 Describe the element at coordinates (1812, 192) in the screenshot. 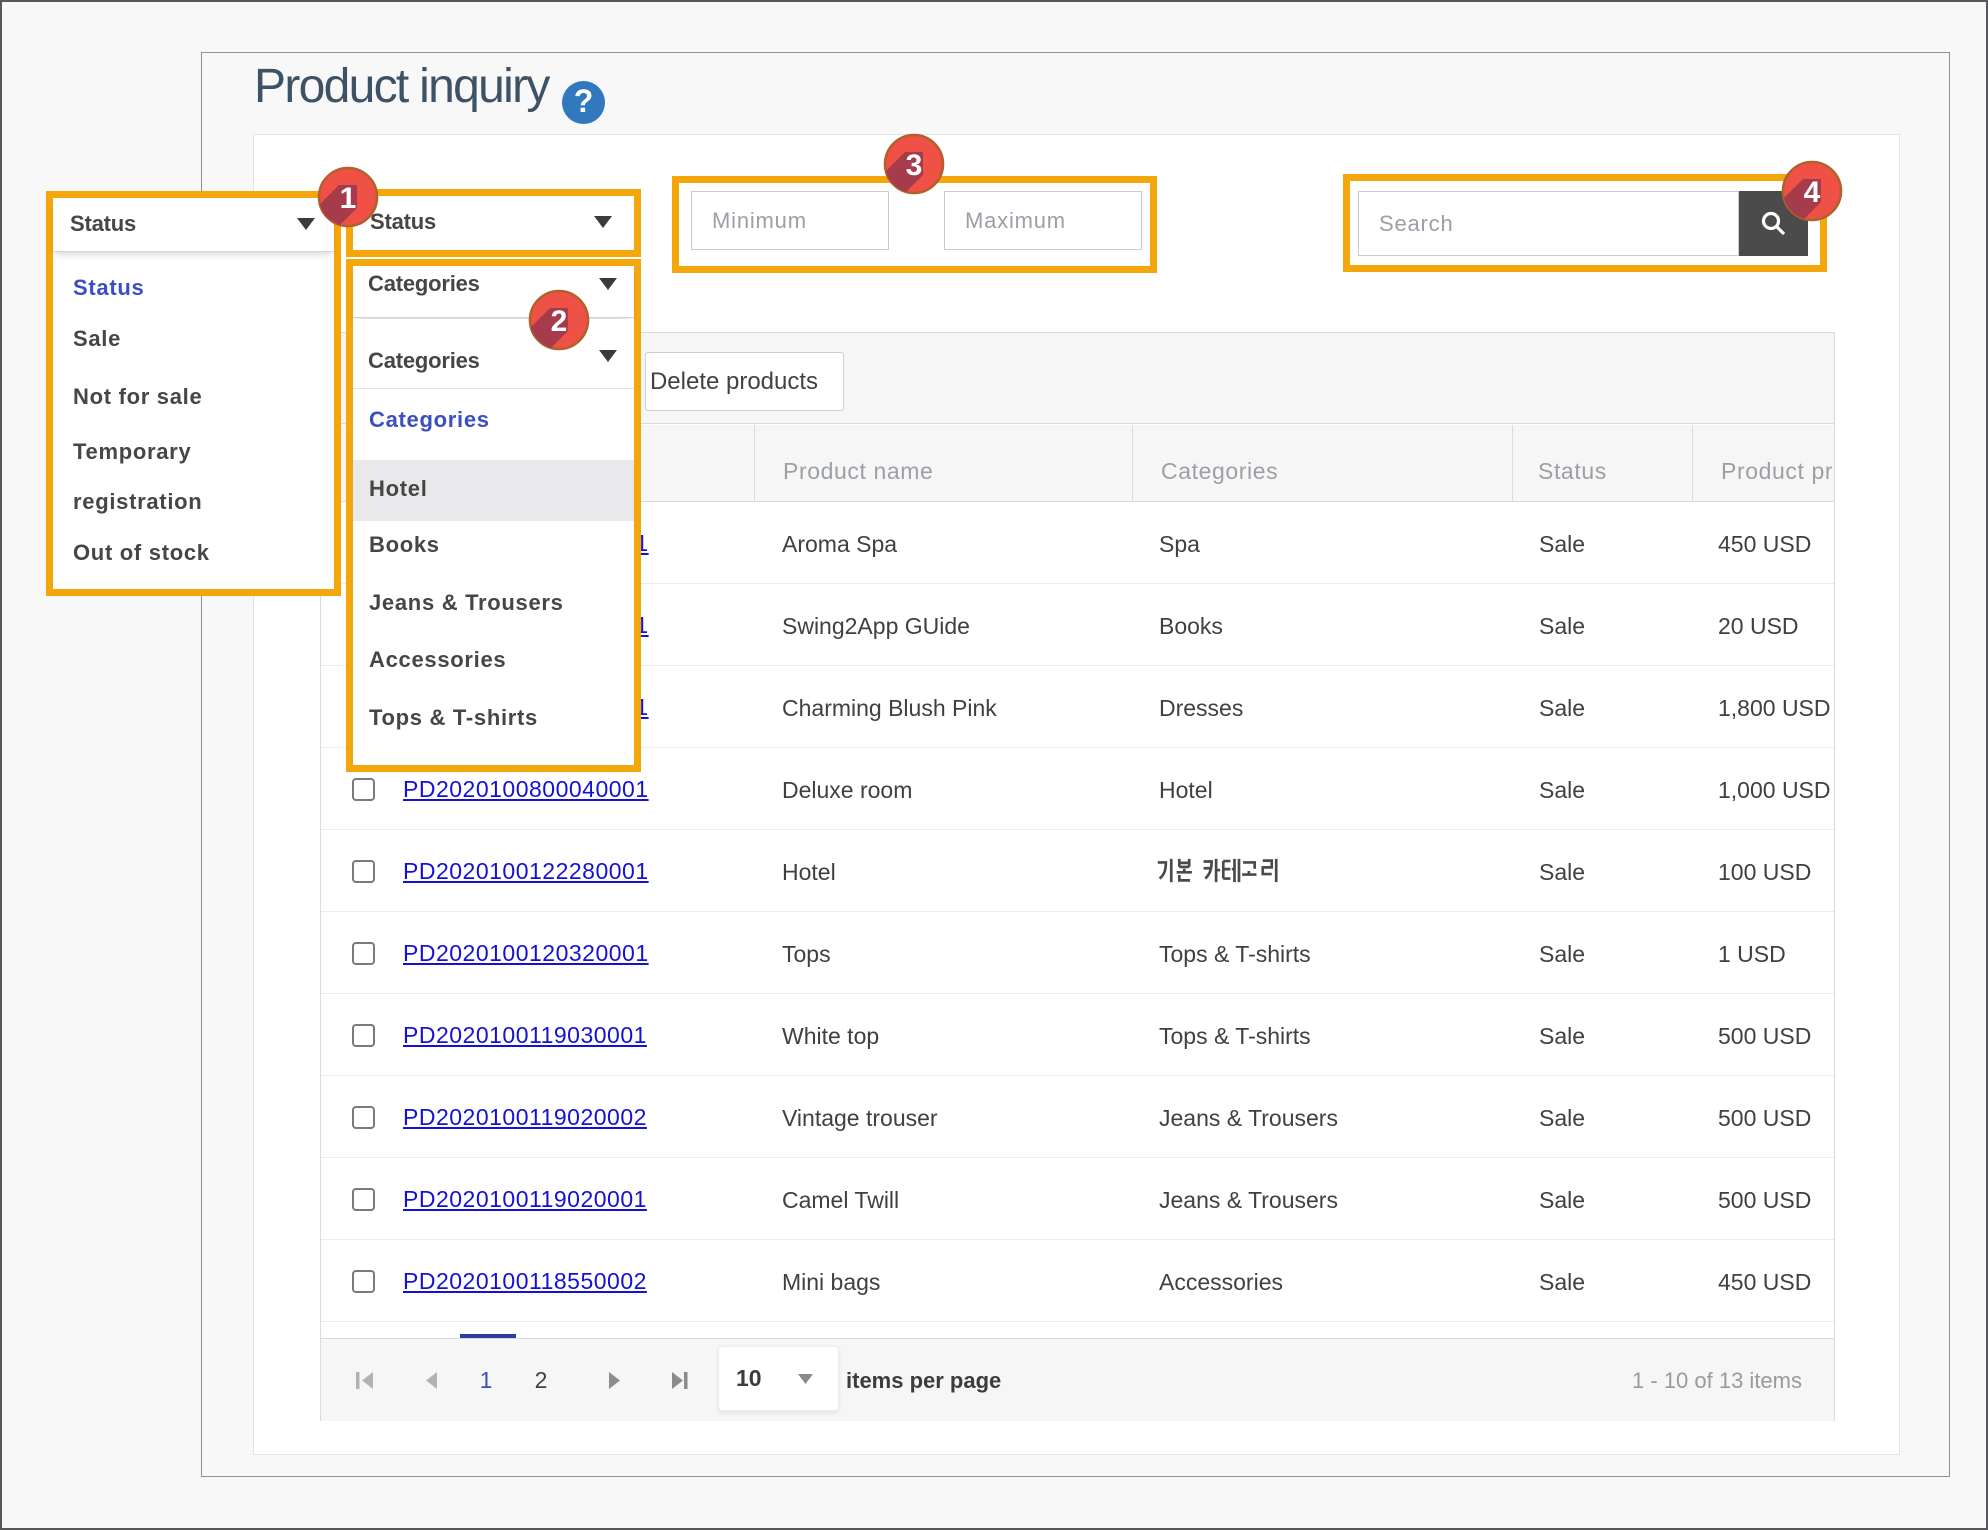

I see `svg-text: 4` at that location.